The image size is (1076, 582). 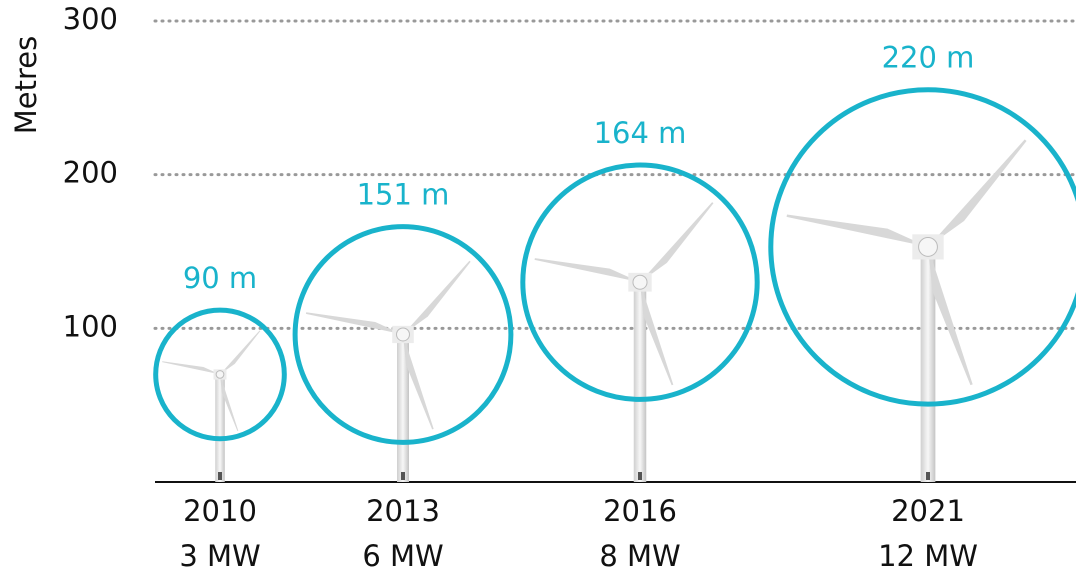 I want to click on data-label: 90 m, so click(x=220, y=278).